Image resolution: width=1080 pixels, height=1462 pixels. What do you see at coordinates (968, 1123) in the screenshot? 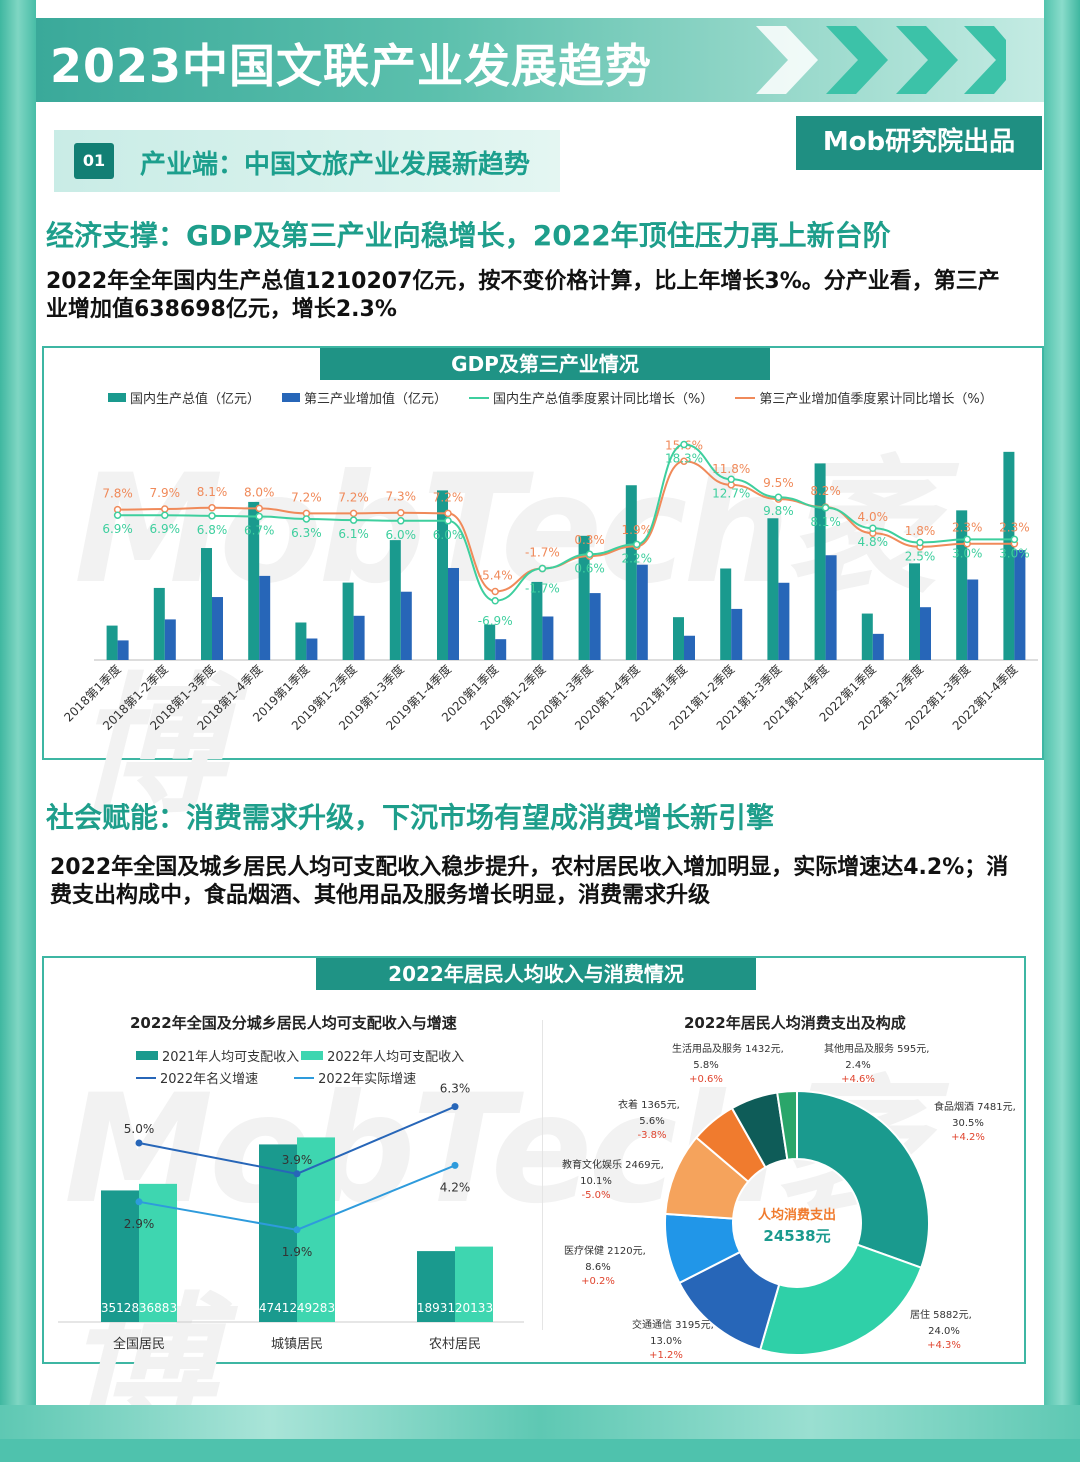
I see `slice-label-share: 30.5%` at bounding box center [968, 1123].